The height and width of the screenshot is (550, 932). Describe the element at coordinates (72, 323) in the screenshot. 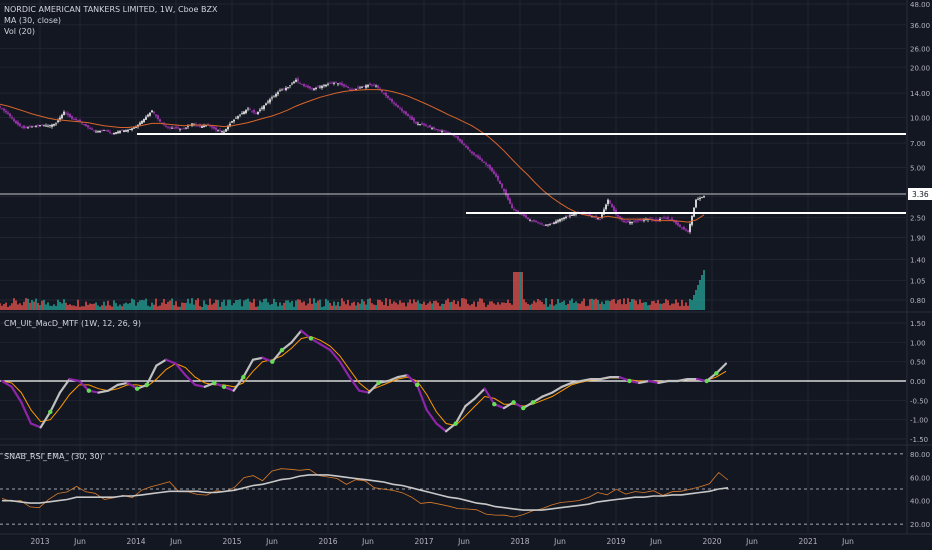

I see `macd-legend: CM_Ult_MacD_MTF (1W, 12, 26, 9)` at that location.